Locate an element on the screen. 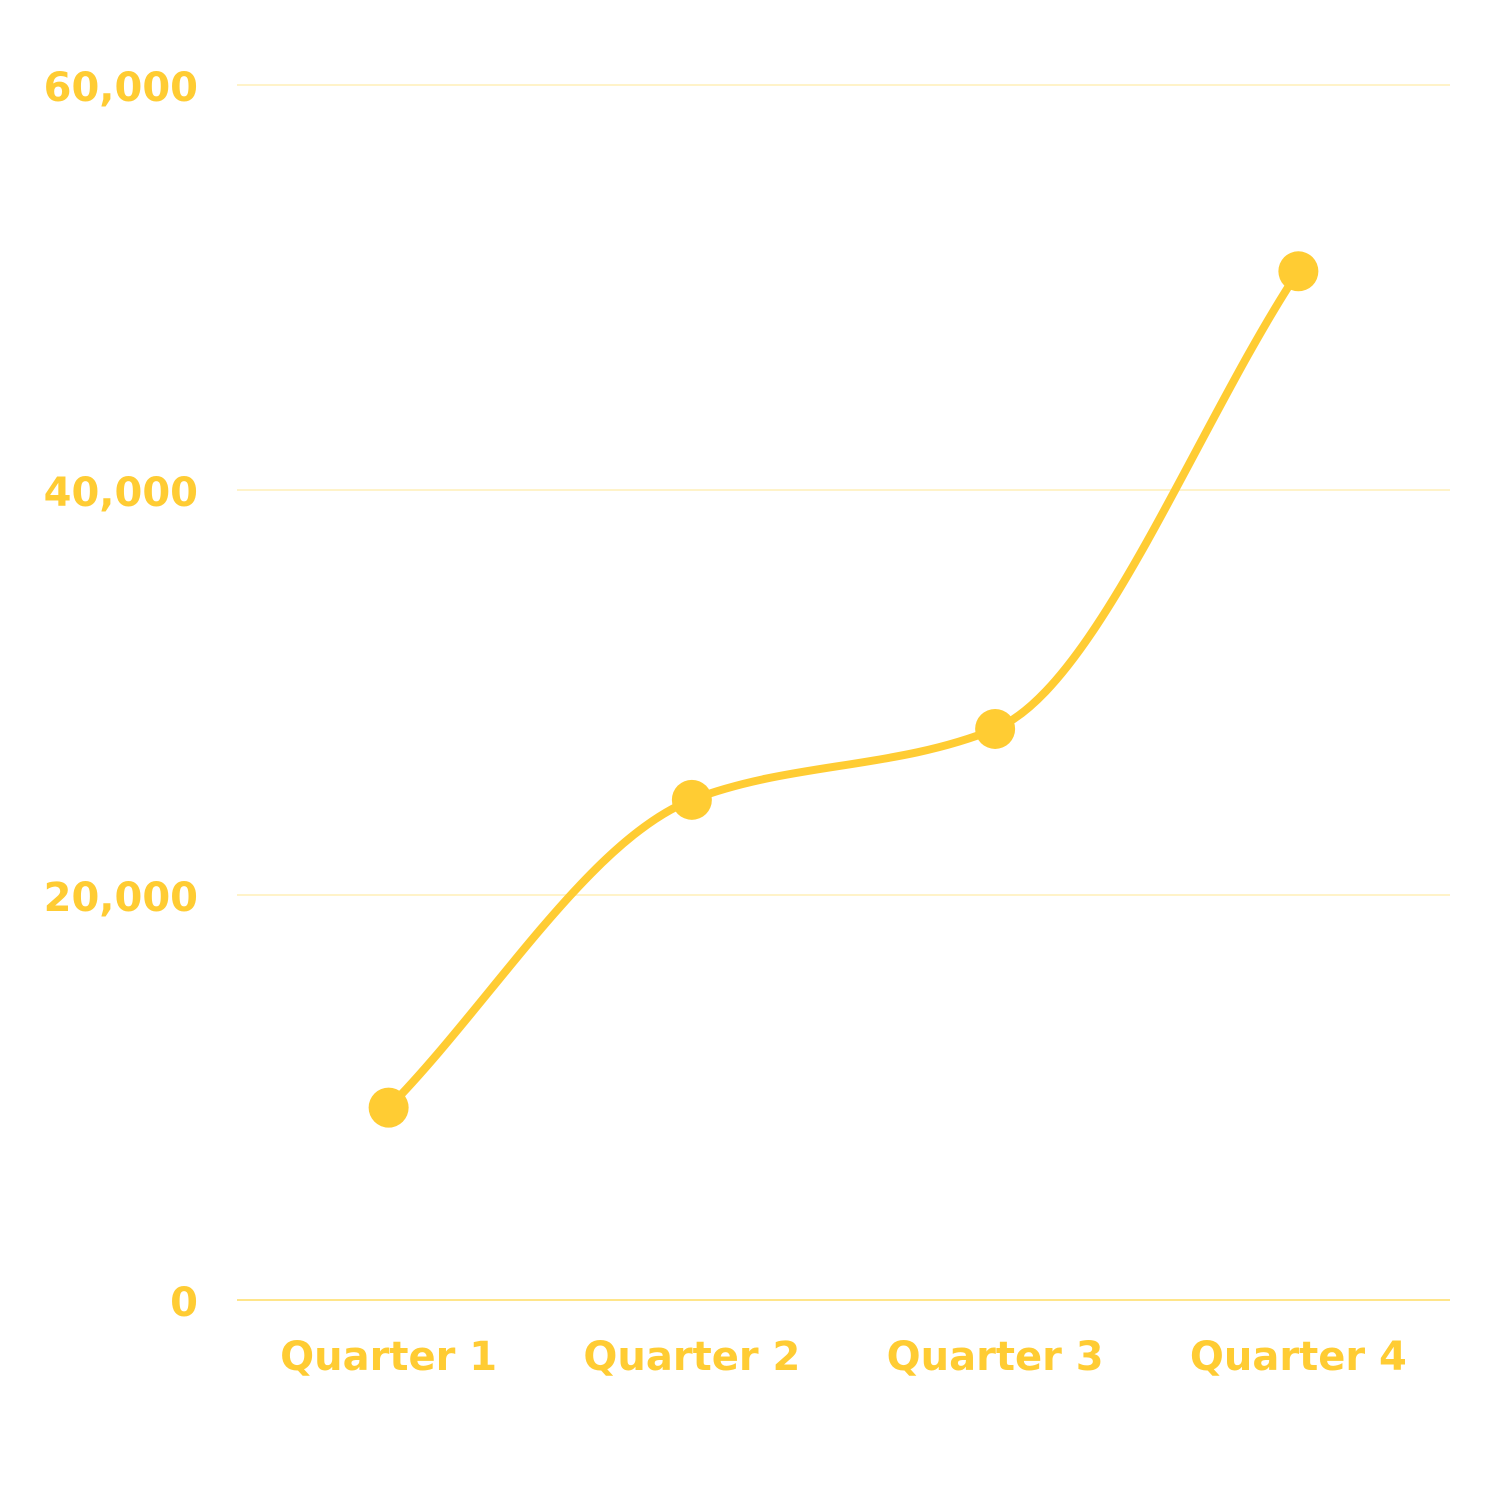 Image resolution: width=1485 pixels, height=1485 pixels. y-axis: 0 20,000 40,000 60,000 is located at coordinates (121, 695).